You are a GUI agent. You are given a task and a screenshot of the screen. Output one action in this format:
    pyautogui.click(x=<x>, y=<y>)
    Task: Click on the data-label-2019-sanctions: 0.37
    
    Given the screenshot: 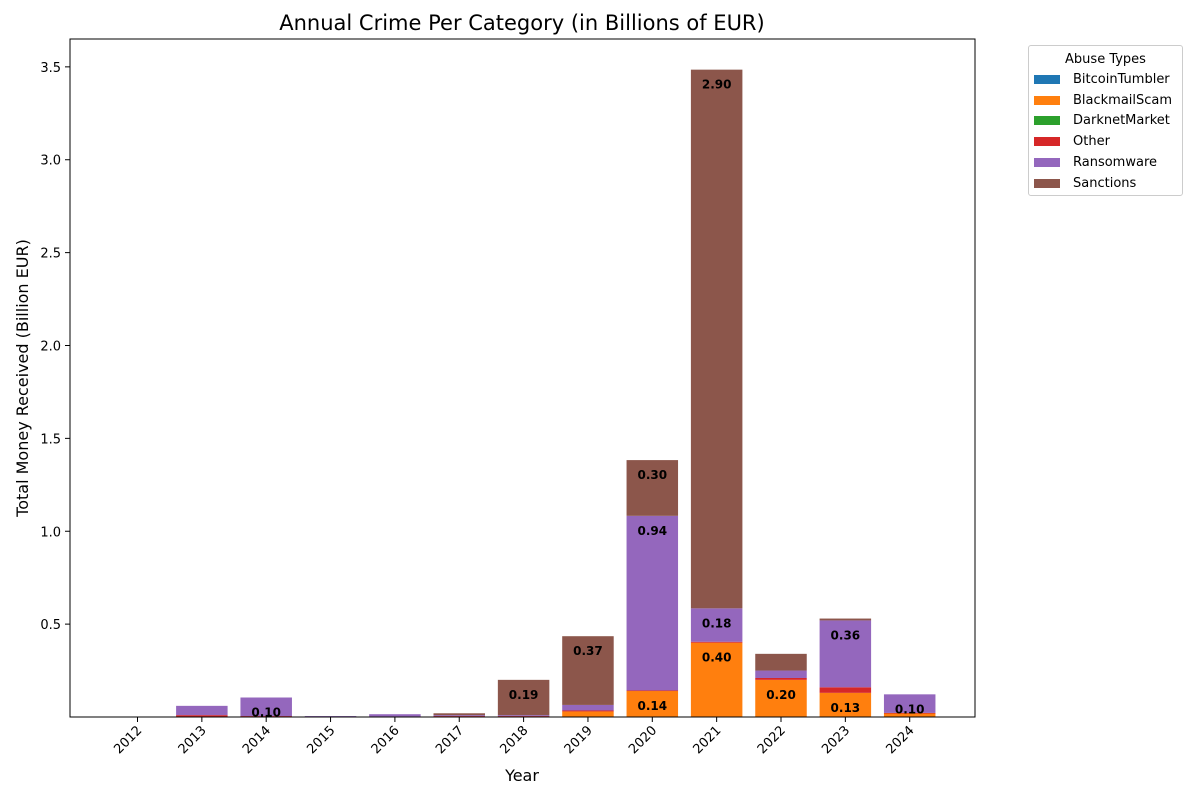 What is the action you would take?
    pyautogui.click(x=588, y=651)
    